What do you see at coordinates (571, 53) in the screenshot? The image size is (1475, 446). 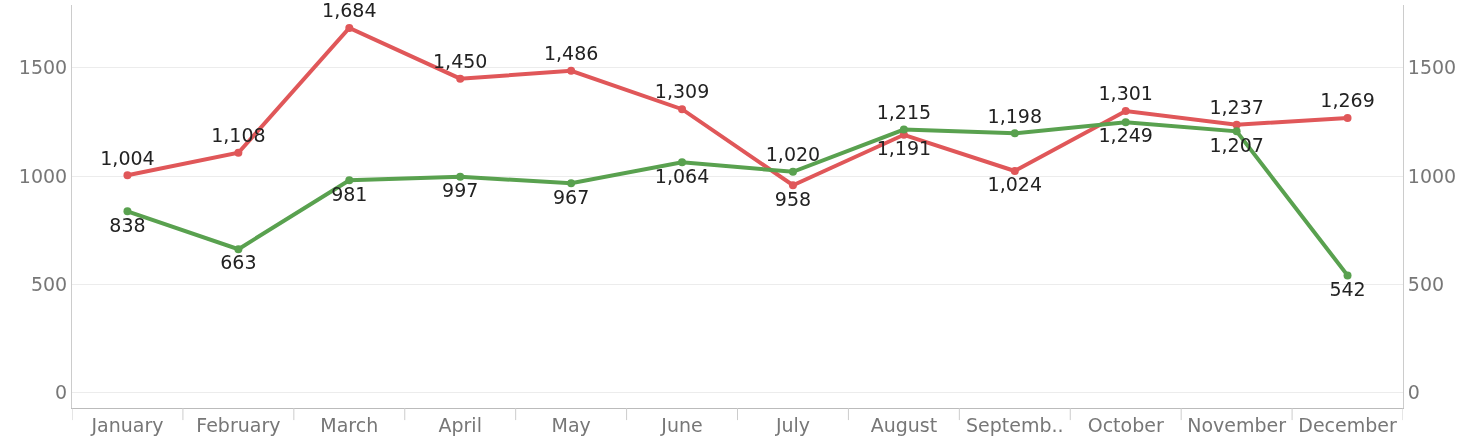 I see `data-label: 1,486` at bounding box center [571, 53].